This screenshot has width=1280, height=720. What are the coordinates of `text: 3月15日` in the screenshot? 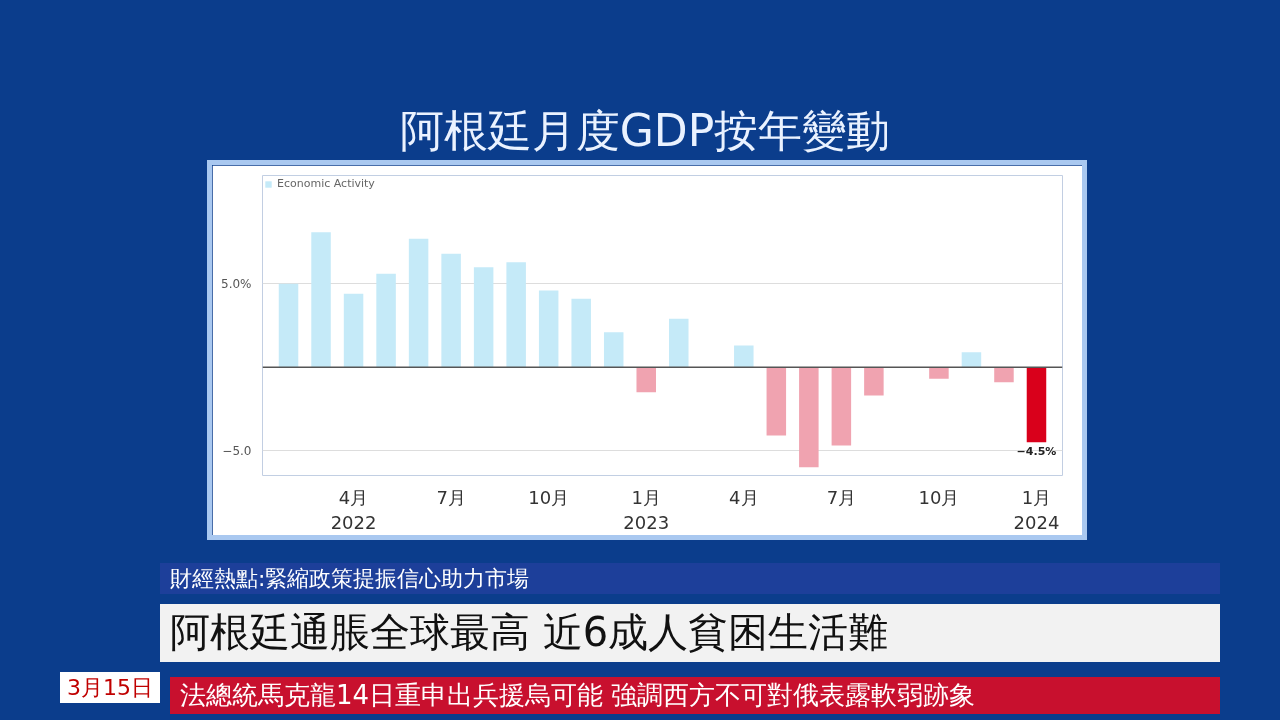 It's located at (110, 687).